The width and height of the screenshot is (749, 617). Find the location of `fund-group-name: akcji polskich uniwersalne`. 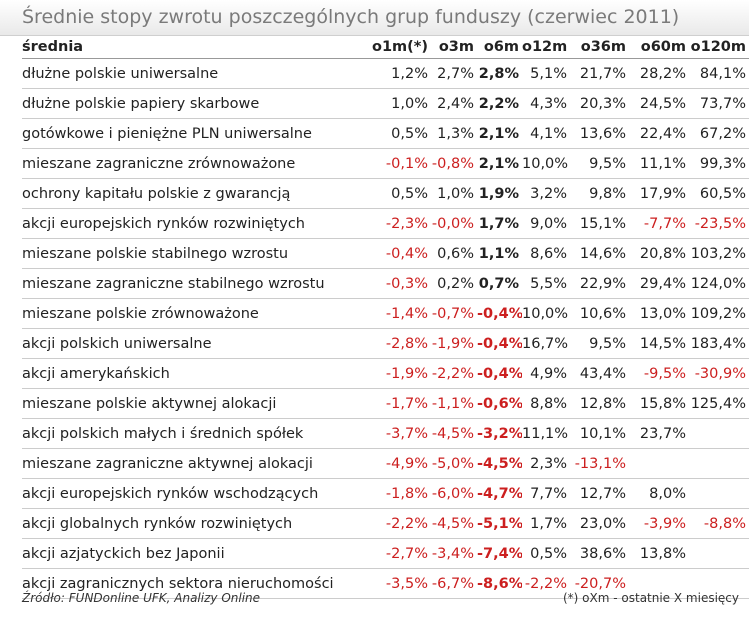

fund-group-name: akcji polskich uniwersalne is located at coordinates (191, 343).